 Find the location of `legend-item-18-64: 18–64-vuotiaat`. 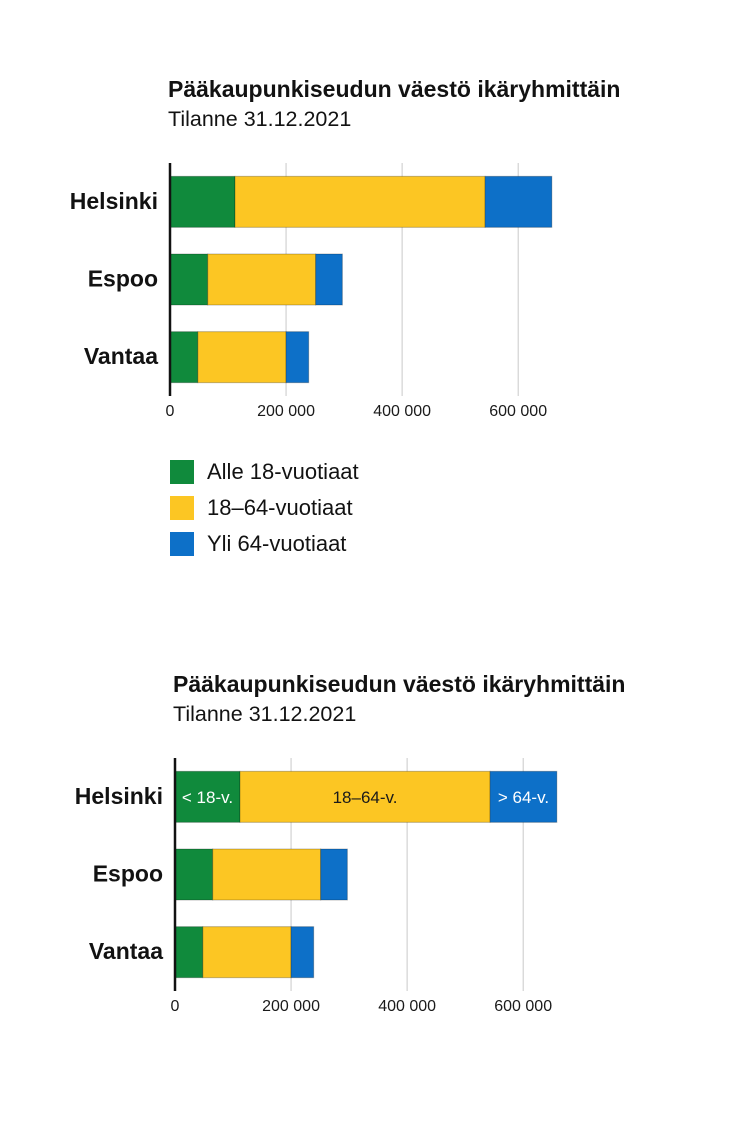

legend-item-18-64: 18–64-vuotiaat is located at coordinates (264, 508).